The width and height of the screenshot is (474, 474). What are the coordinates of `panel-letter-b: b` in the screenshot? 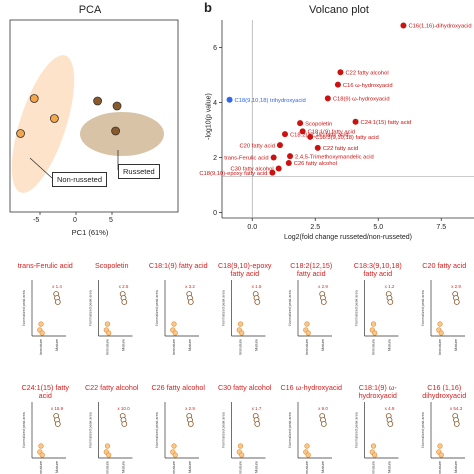 It's located at (208, 7).